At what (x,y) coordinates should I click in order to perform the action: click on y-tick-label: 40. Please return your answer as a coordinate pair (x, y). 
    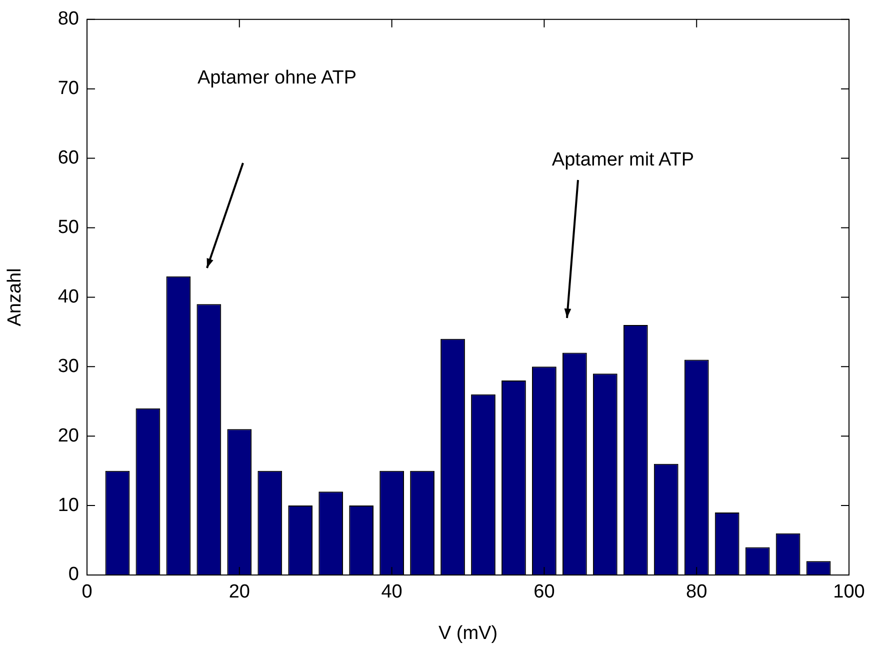
    Looking at the image, I should click on (68, 297).